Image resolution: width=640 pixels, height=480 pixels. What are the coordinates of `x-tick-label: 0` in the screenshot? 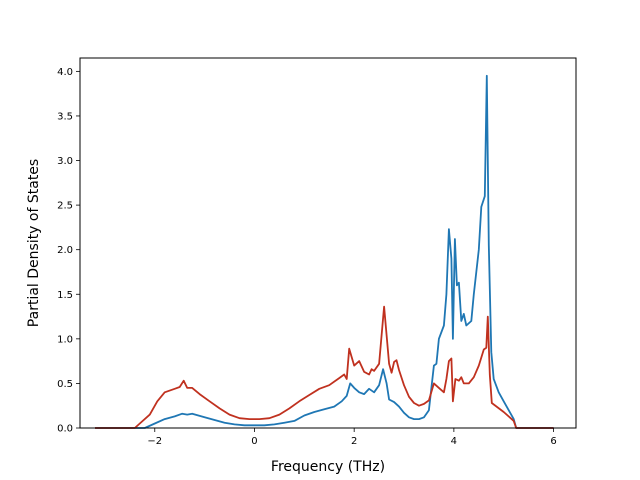 It's located at (254, 441).